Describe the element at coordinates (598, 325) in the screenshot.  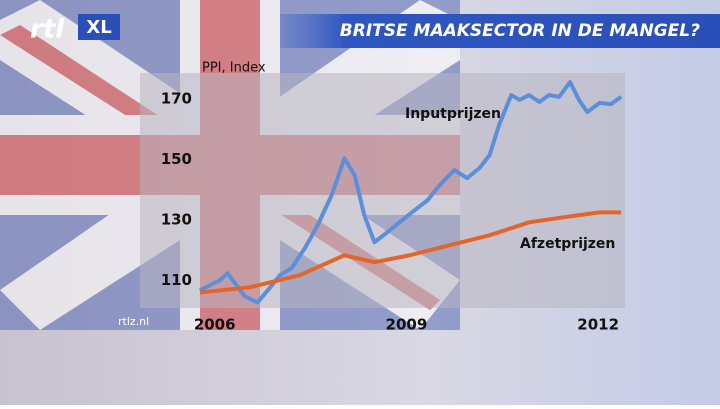
I see `x-tick-label: 2012` at that location.